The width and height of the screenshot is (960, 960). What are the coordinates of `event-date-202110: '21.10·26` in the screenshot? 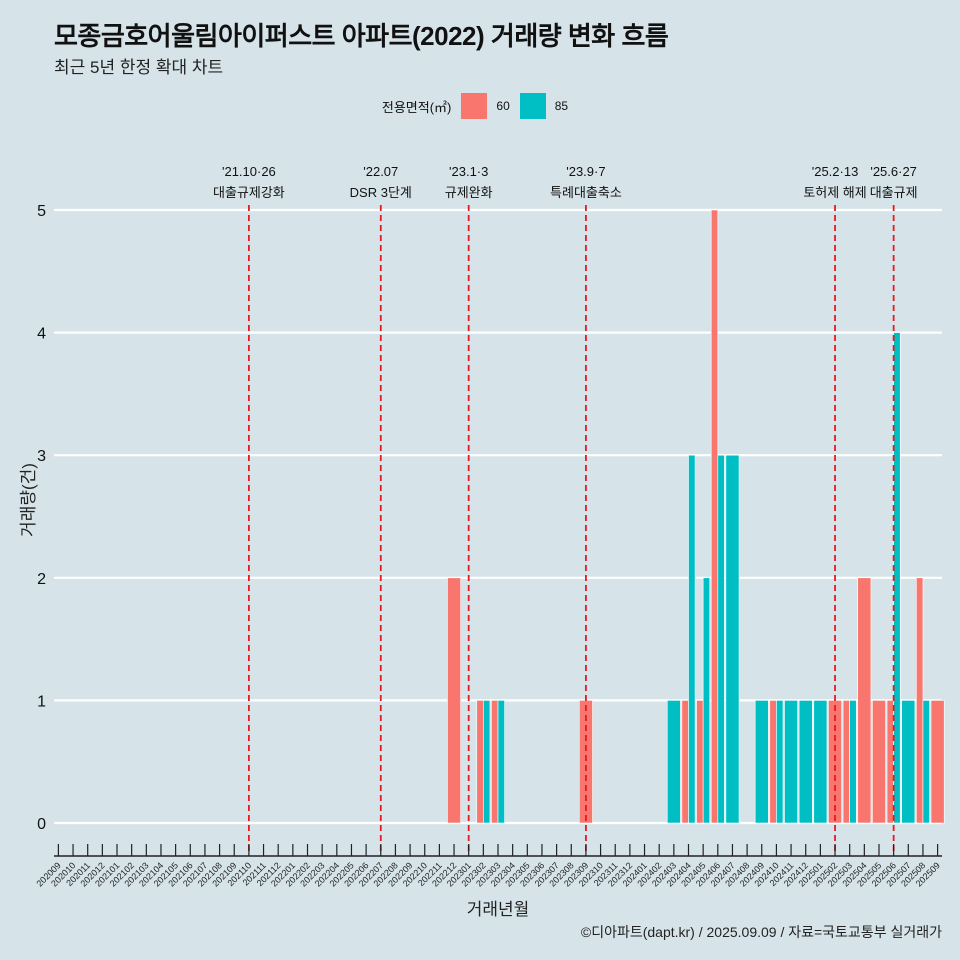 It's located at (249, 171).